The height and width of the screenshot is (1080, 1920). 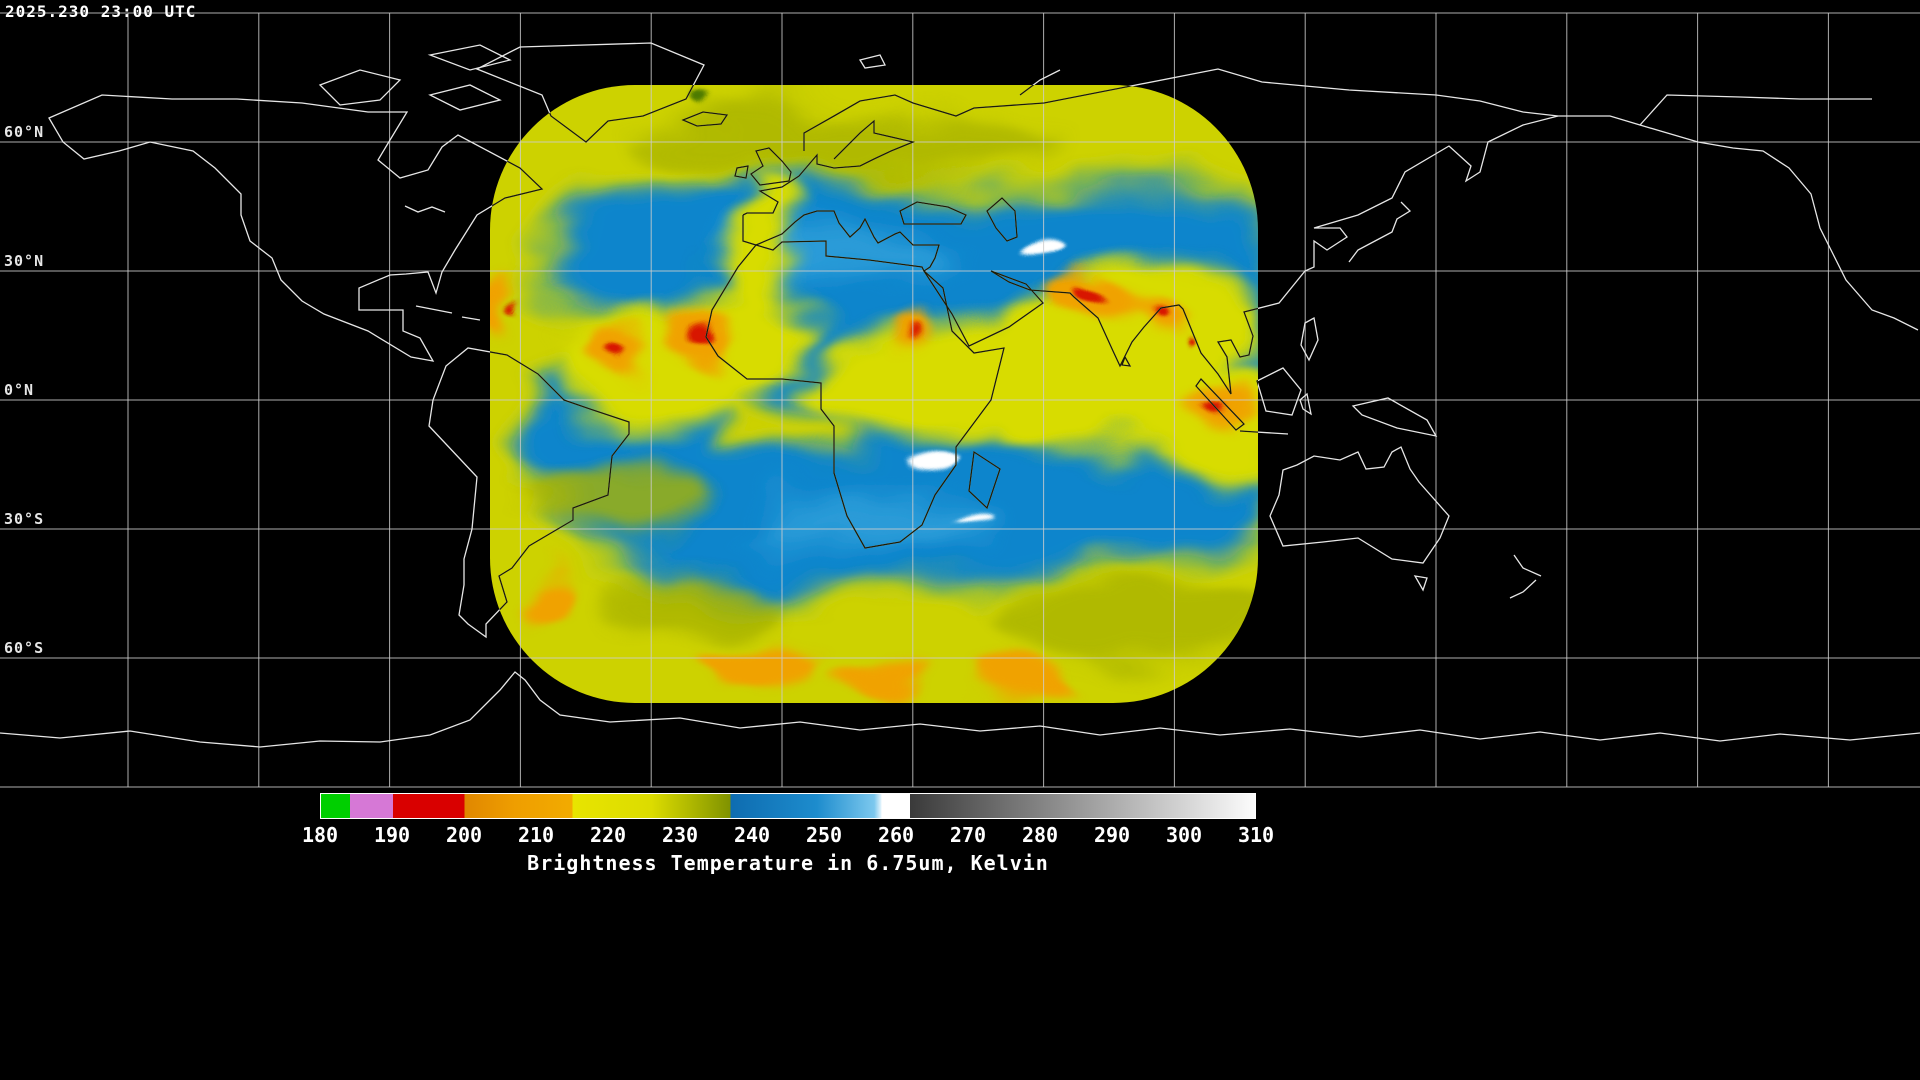 I want to click on colorbar-tick-label: 180, so click(x=320, y=835).